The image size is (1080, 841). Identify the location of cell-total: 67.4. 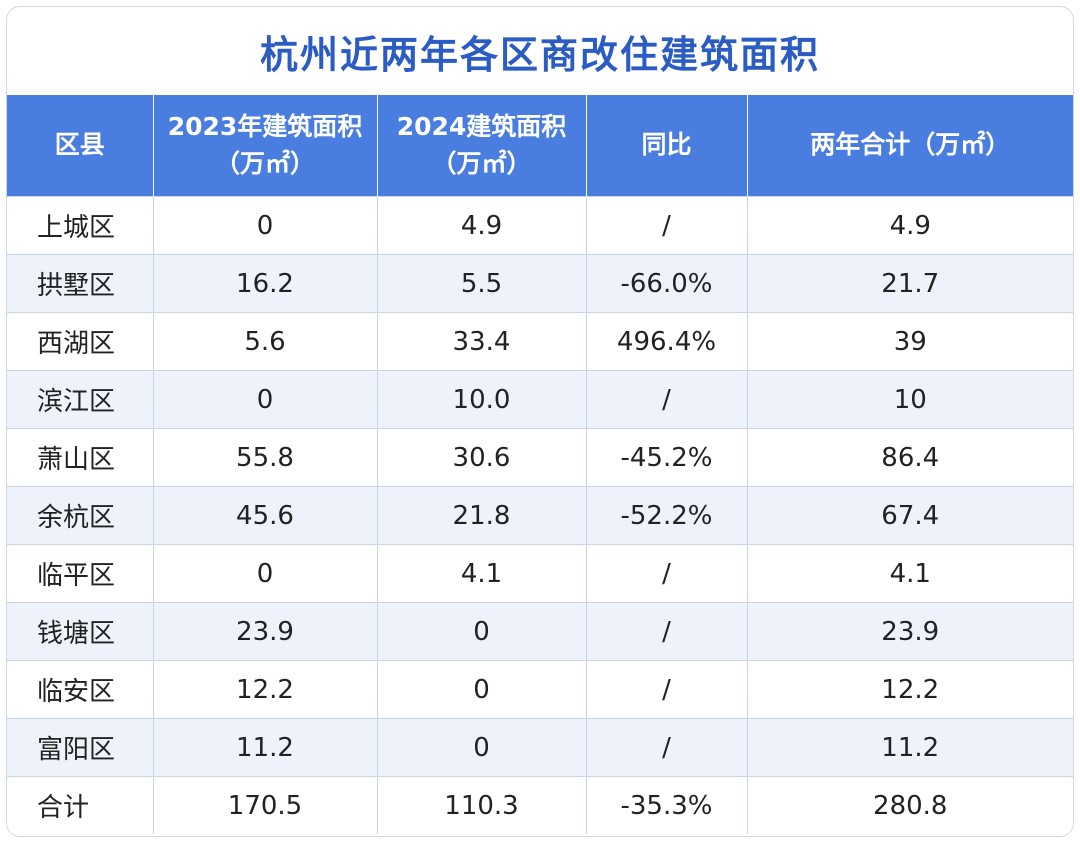
(910, 515).